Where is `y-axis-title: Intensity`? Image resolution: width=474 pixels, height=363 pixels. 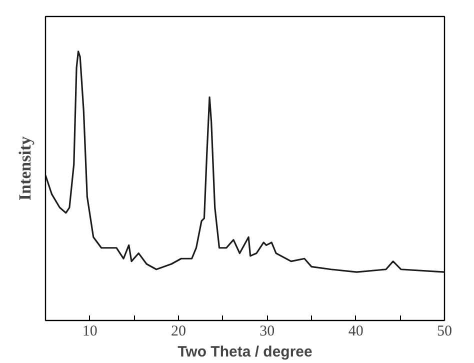 y-axis-title: Intensity is located at coordinates (25, 168).